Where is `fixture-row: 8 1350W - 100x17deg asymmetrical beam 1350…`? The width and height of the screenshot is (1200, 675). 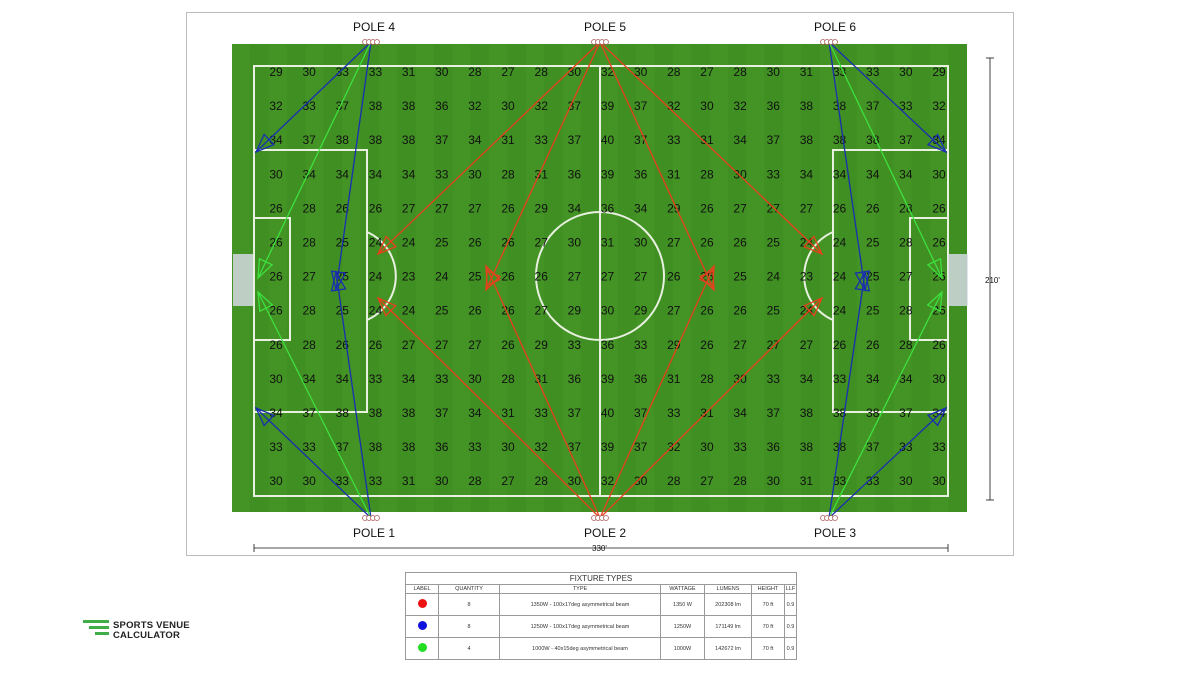
fixture-row: 8 1350W - 100x17deg asymmetrical beam 1350… is located at coordinates (601, 604).